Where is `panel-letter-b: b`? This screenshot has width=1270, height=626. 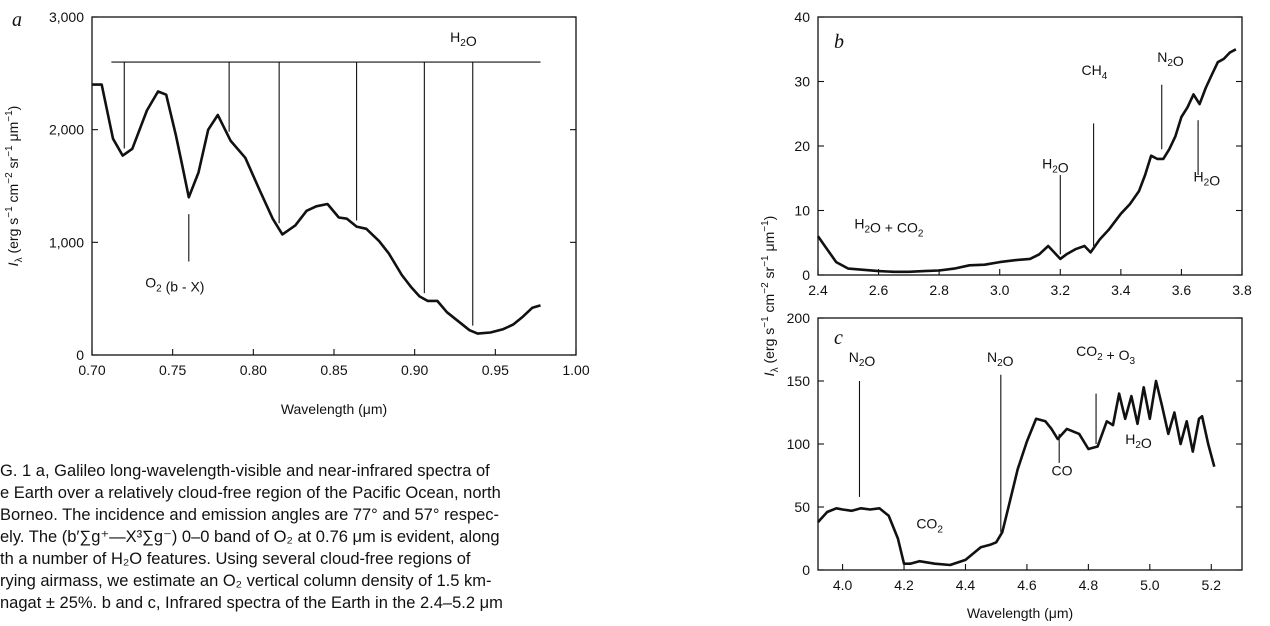 panel-letter-b: b is located at coordinates (839, 42).